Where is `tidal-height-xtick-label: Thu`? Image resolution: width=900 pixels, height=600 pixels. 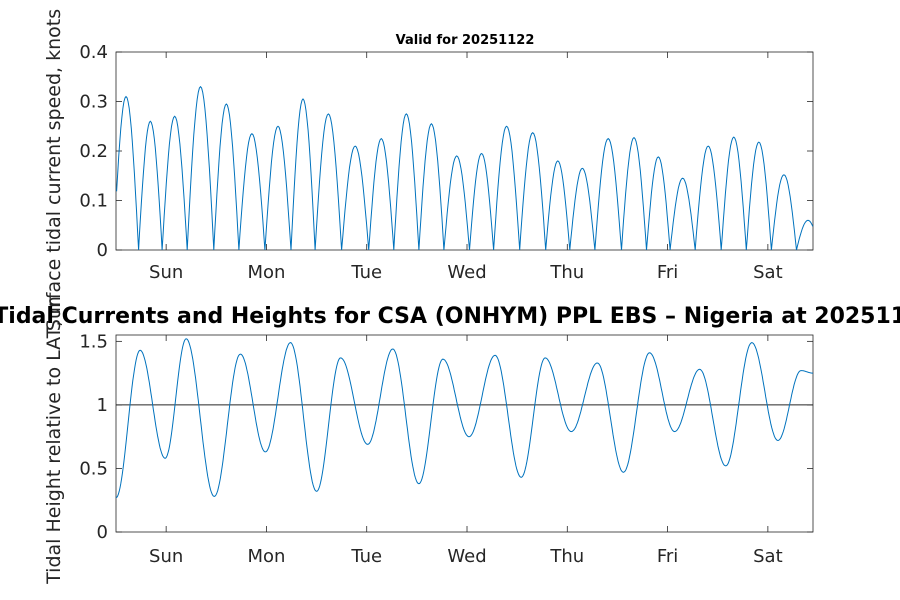
tidal-height-xtick-label: Thu is located at coordinates (566, 556).